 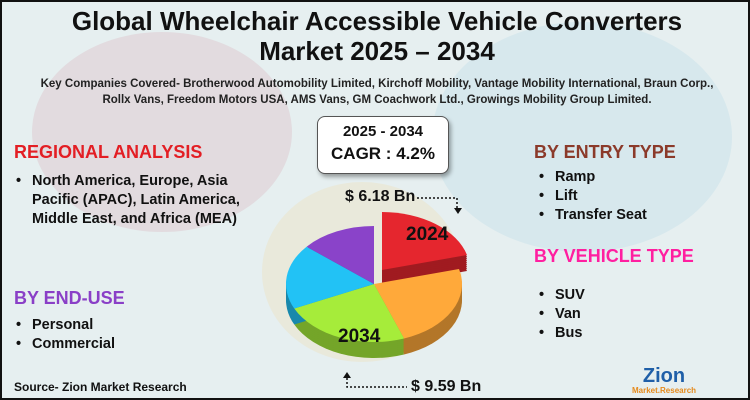 I want to click on value-2024: $ 6.18 Bn, so click(x=380, y=196).